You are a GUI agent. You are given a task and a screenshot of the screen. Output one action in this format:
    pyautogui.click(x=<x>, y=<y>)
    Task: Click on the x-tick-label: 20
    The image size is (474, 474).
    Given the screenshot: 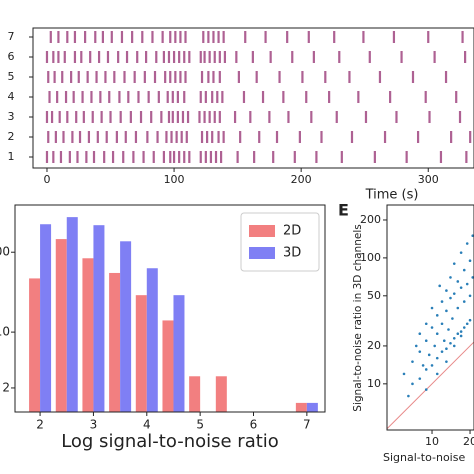 What is the action you would take?
    pyautogui.click(x=468, y=441)
    